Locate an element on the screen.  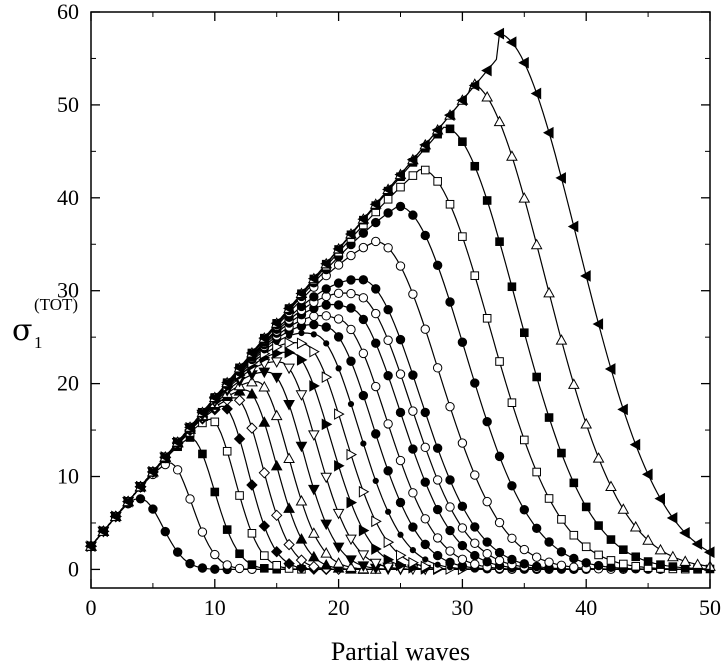
x-axis-title: Partial waves is located at coordinates (400, 649).